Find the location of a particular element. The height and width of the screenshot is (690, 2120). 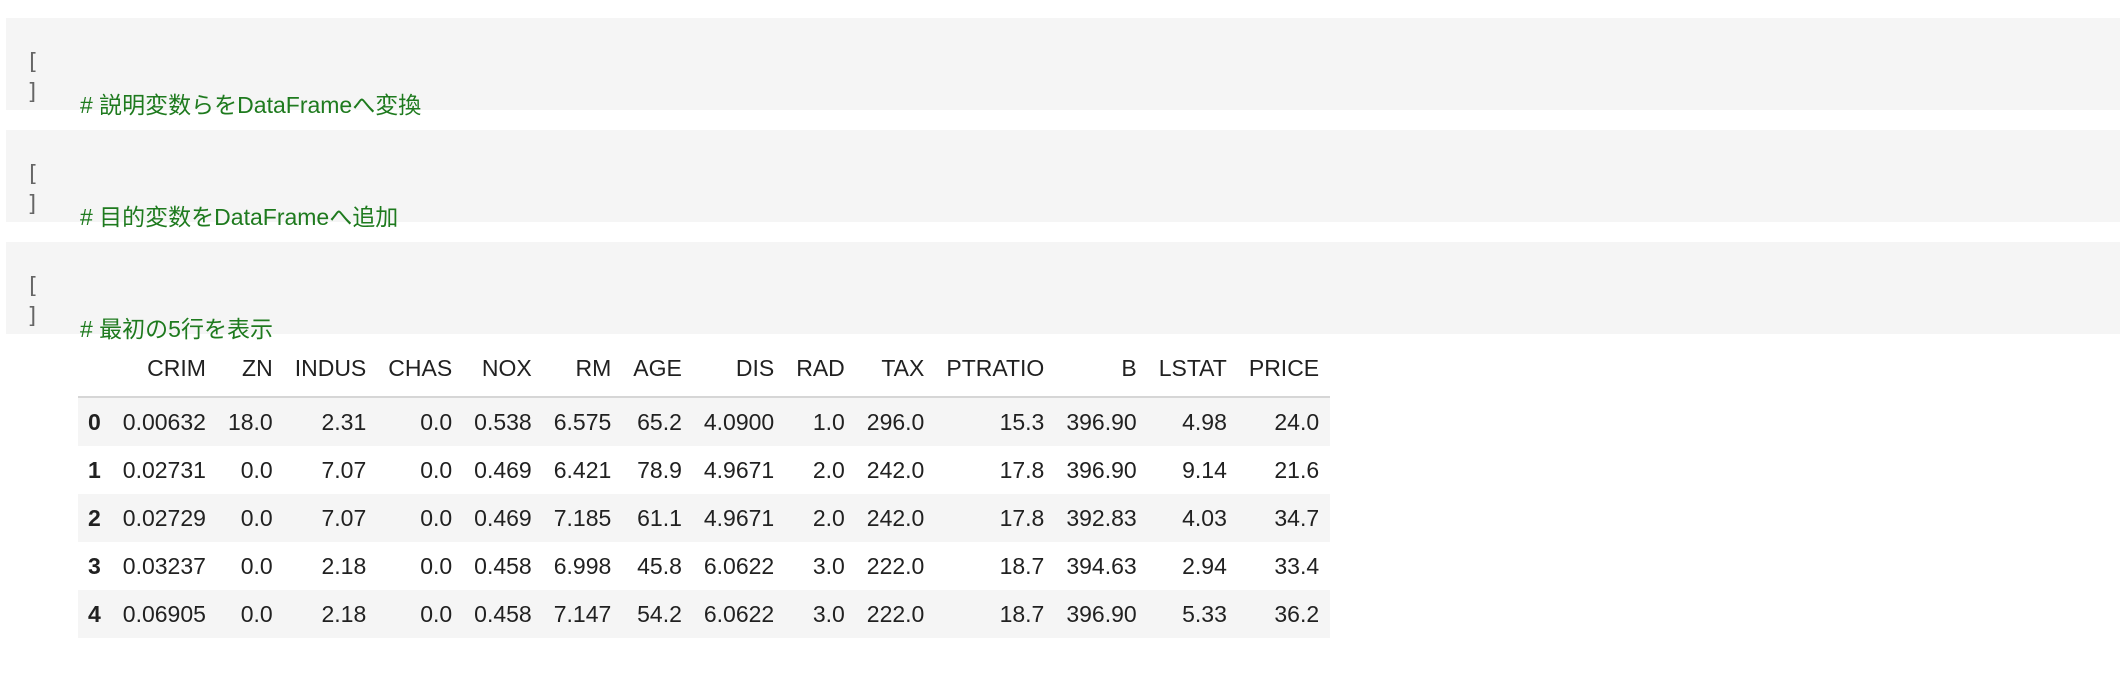

table-cell: 54.2 is located at coordinates (659, 613).